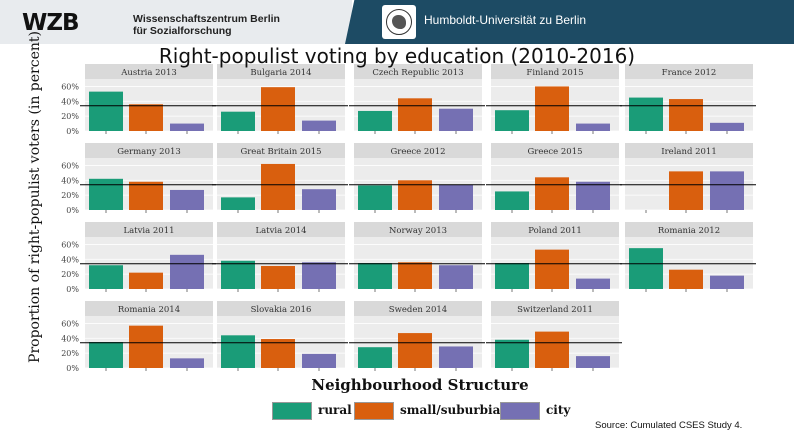  Describe the element at coordinates (417, 73) in the screenshot. I see `panel-title: Czech Republic 2013` at that location.